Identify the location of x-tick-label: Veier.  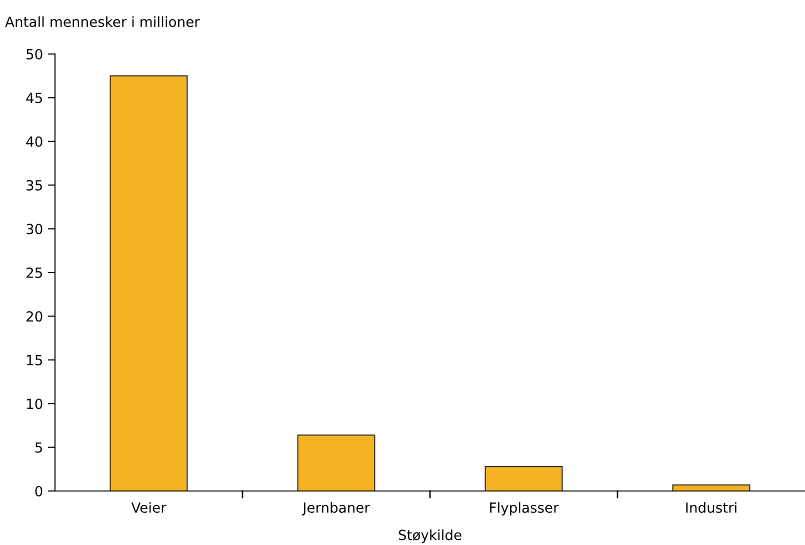
(148, 507).